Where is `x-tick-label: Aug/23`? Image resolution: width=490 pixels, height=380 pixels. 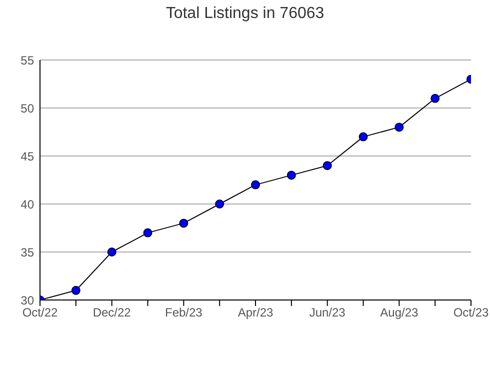 x-tick-label: Aug/23 is located at coordinates (399, 313).